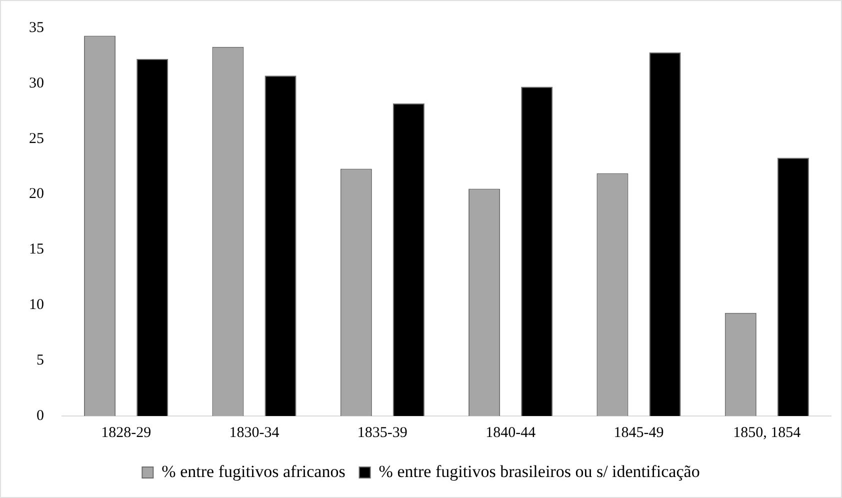 Image resolution: width=842 pixels, height=498 pixels. What do you see at coordinates (36, 194) in the screenshot?
I see `y-tick-label: 20` at bounding box center [36, 194].